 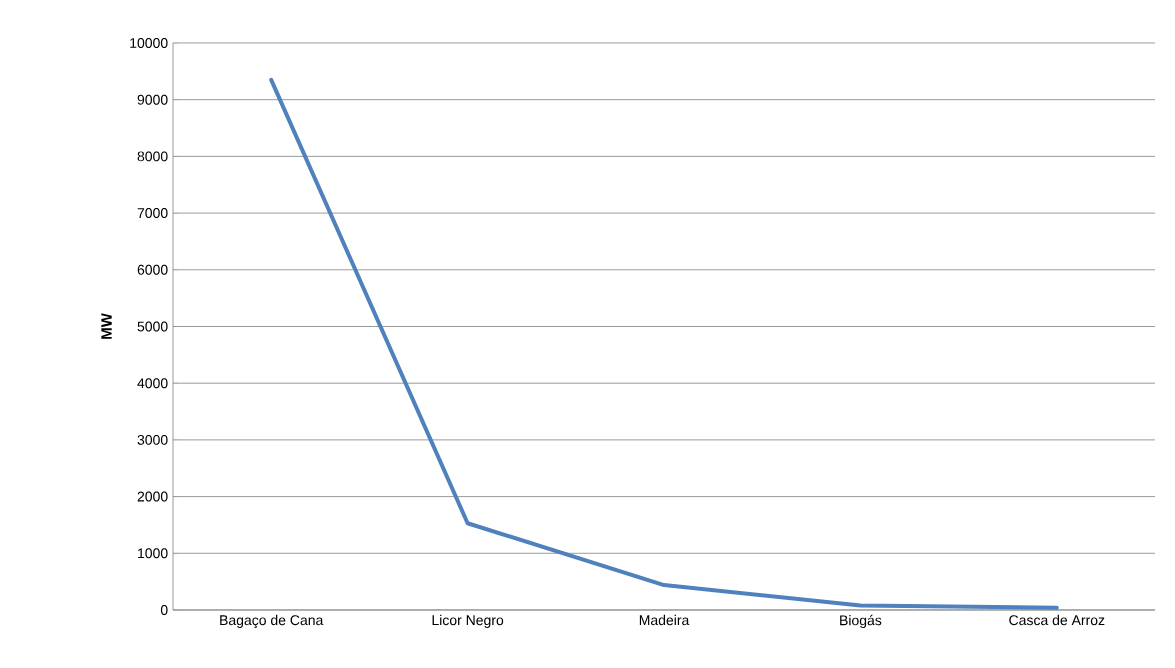 I want to click on y-tick-label: 0, so click(x=164, y=610).